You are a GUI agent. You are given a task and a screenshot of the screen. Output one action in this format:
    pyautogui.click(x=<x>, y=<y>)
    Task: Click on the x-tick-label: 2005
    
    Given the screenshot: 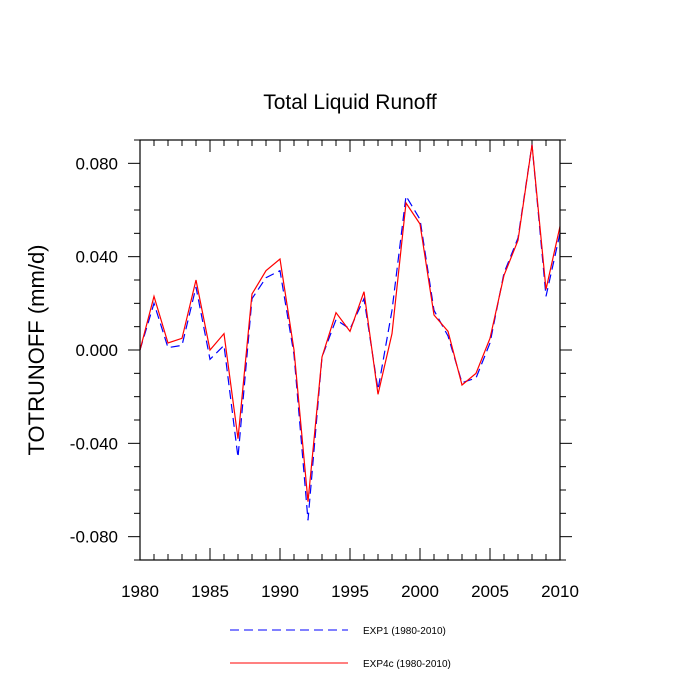 What is the action you would take?
    pyautogui.click(x=490, y=591)
    